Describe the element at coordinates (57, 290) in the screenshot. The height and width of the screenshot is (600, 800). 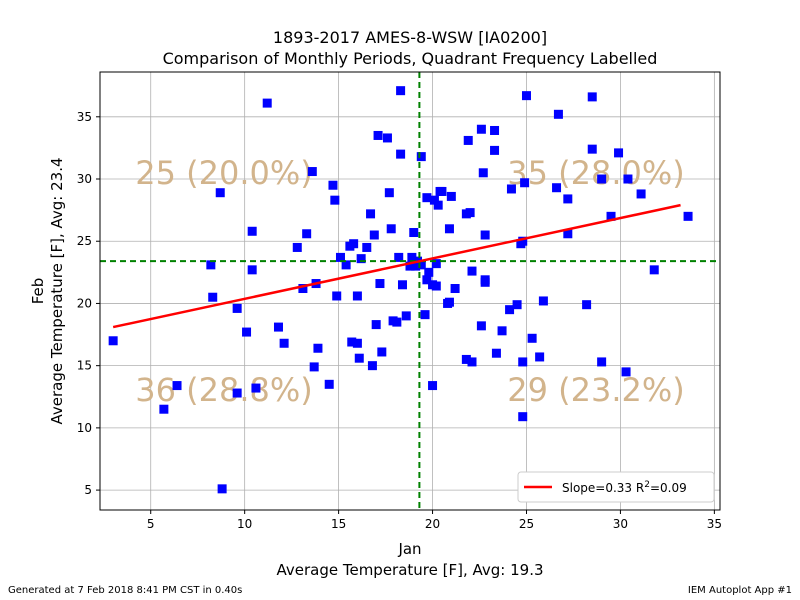
I see `y-axis-label-line-2: Average Temperature [F], Avg: 23.4` at that location.